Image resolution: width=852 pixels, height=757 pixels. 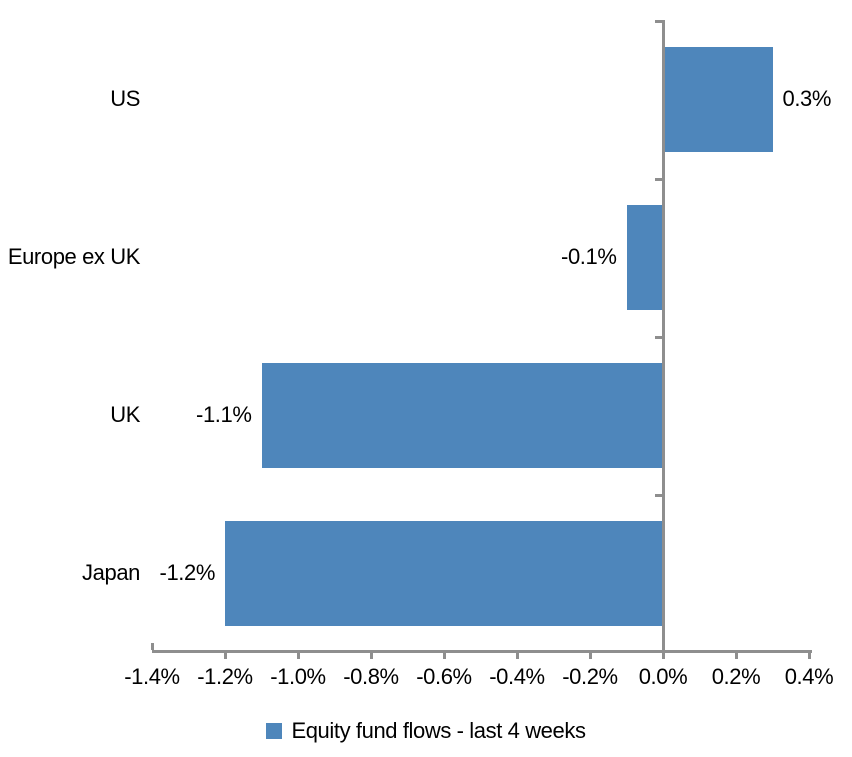 What do you see at coordinates (444, 573) in the screenshot?
I see `bar-japan` at bounding box center [444, 573].